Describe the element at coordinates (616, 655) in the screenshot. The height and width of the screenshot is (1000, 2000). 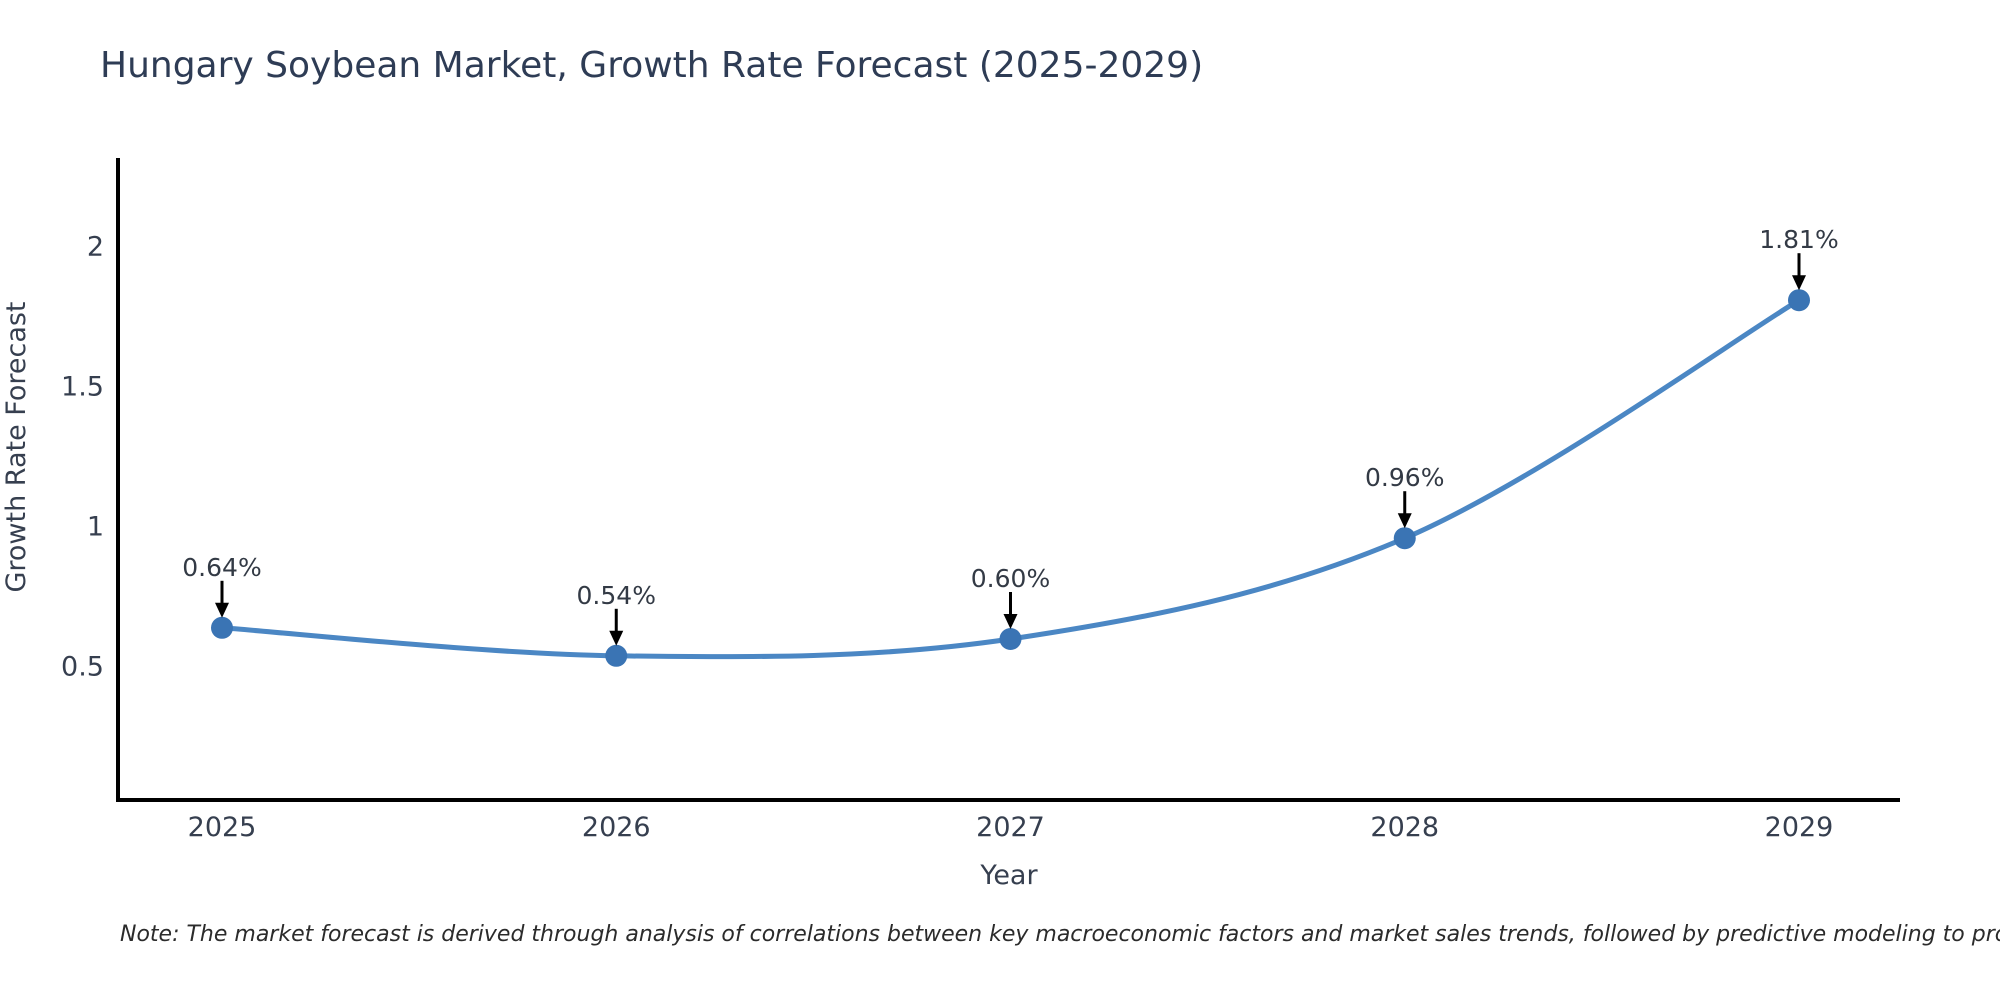
I see `data-point-2026` at that location.